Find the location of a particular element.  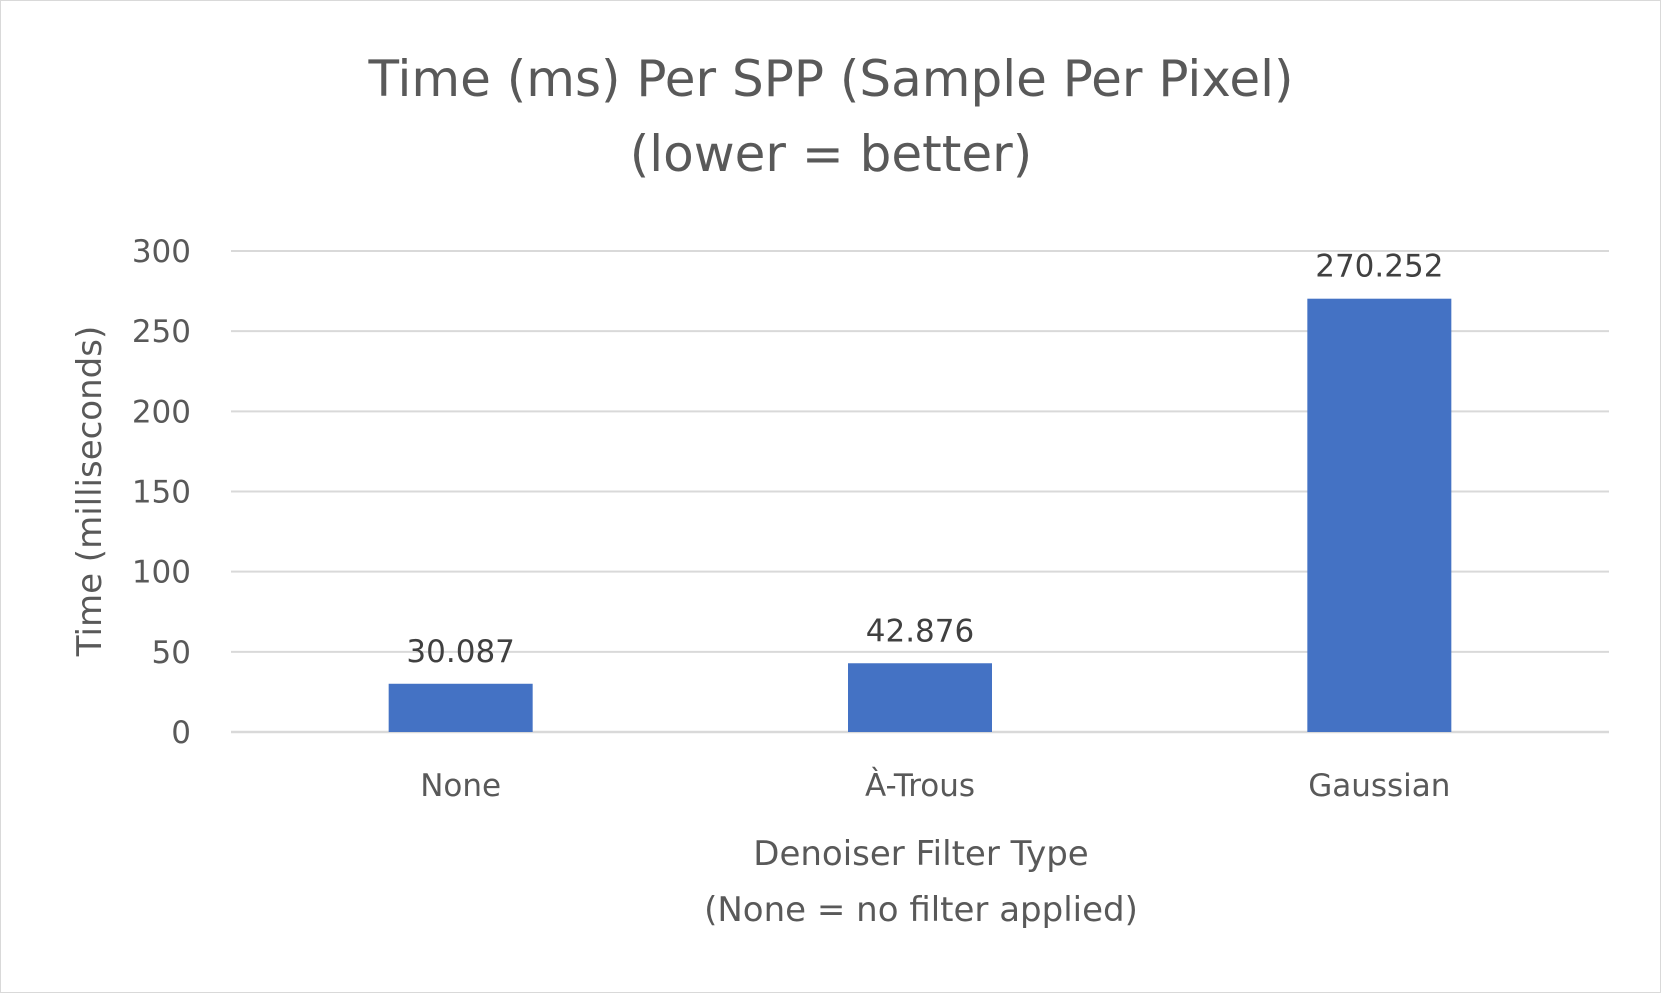

data-label: 30.087 is located at coordinates (460, 652).